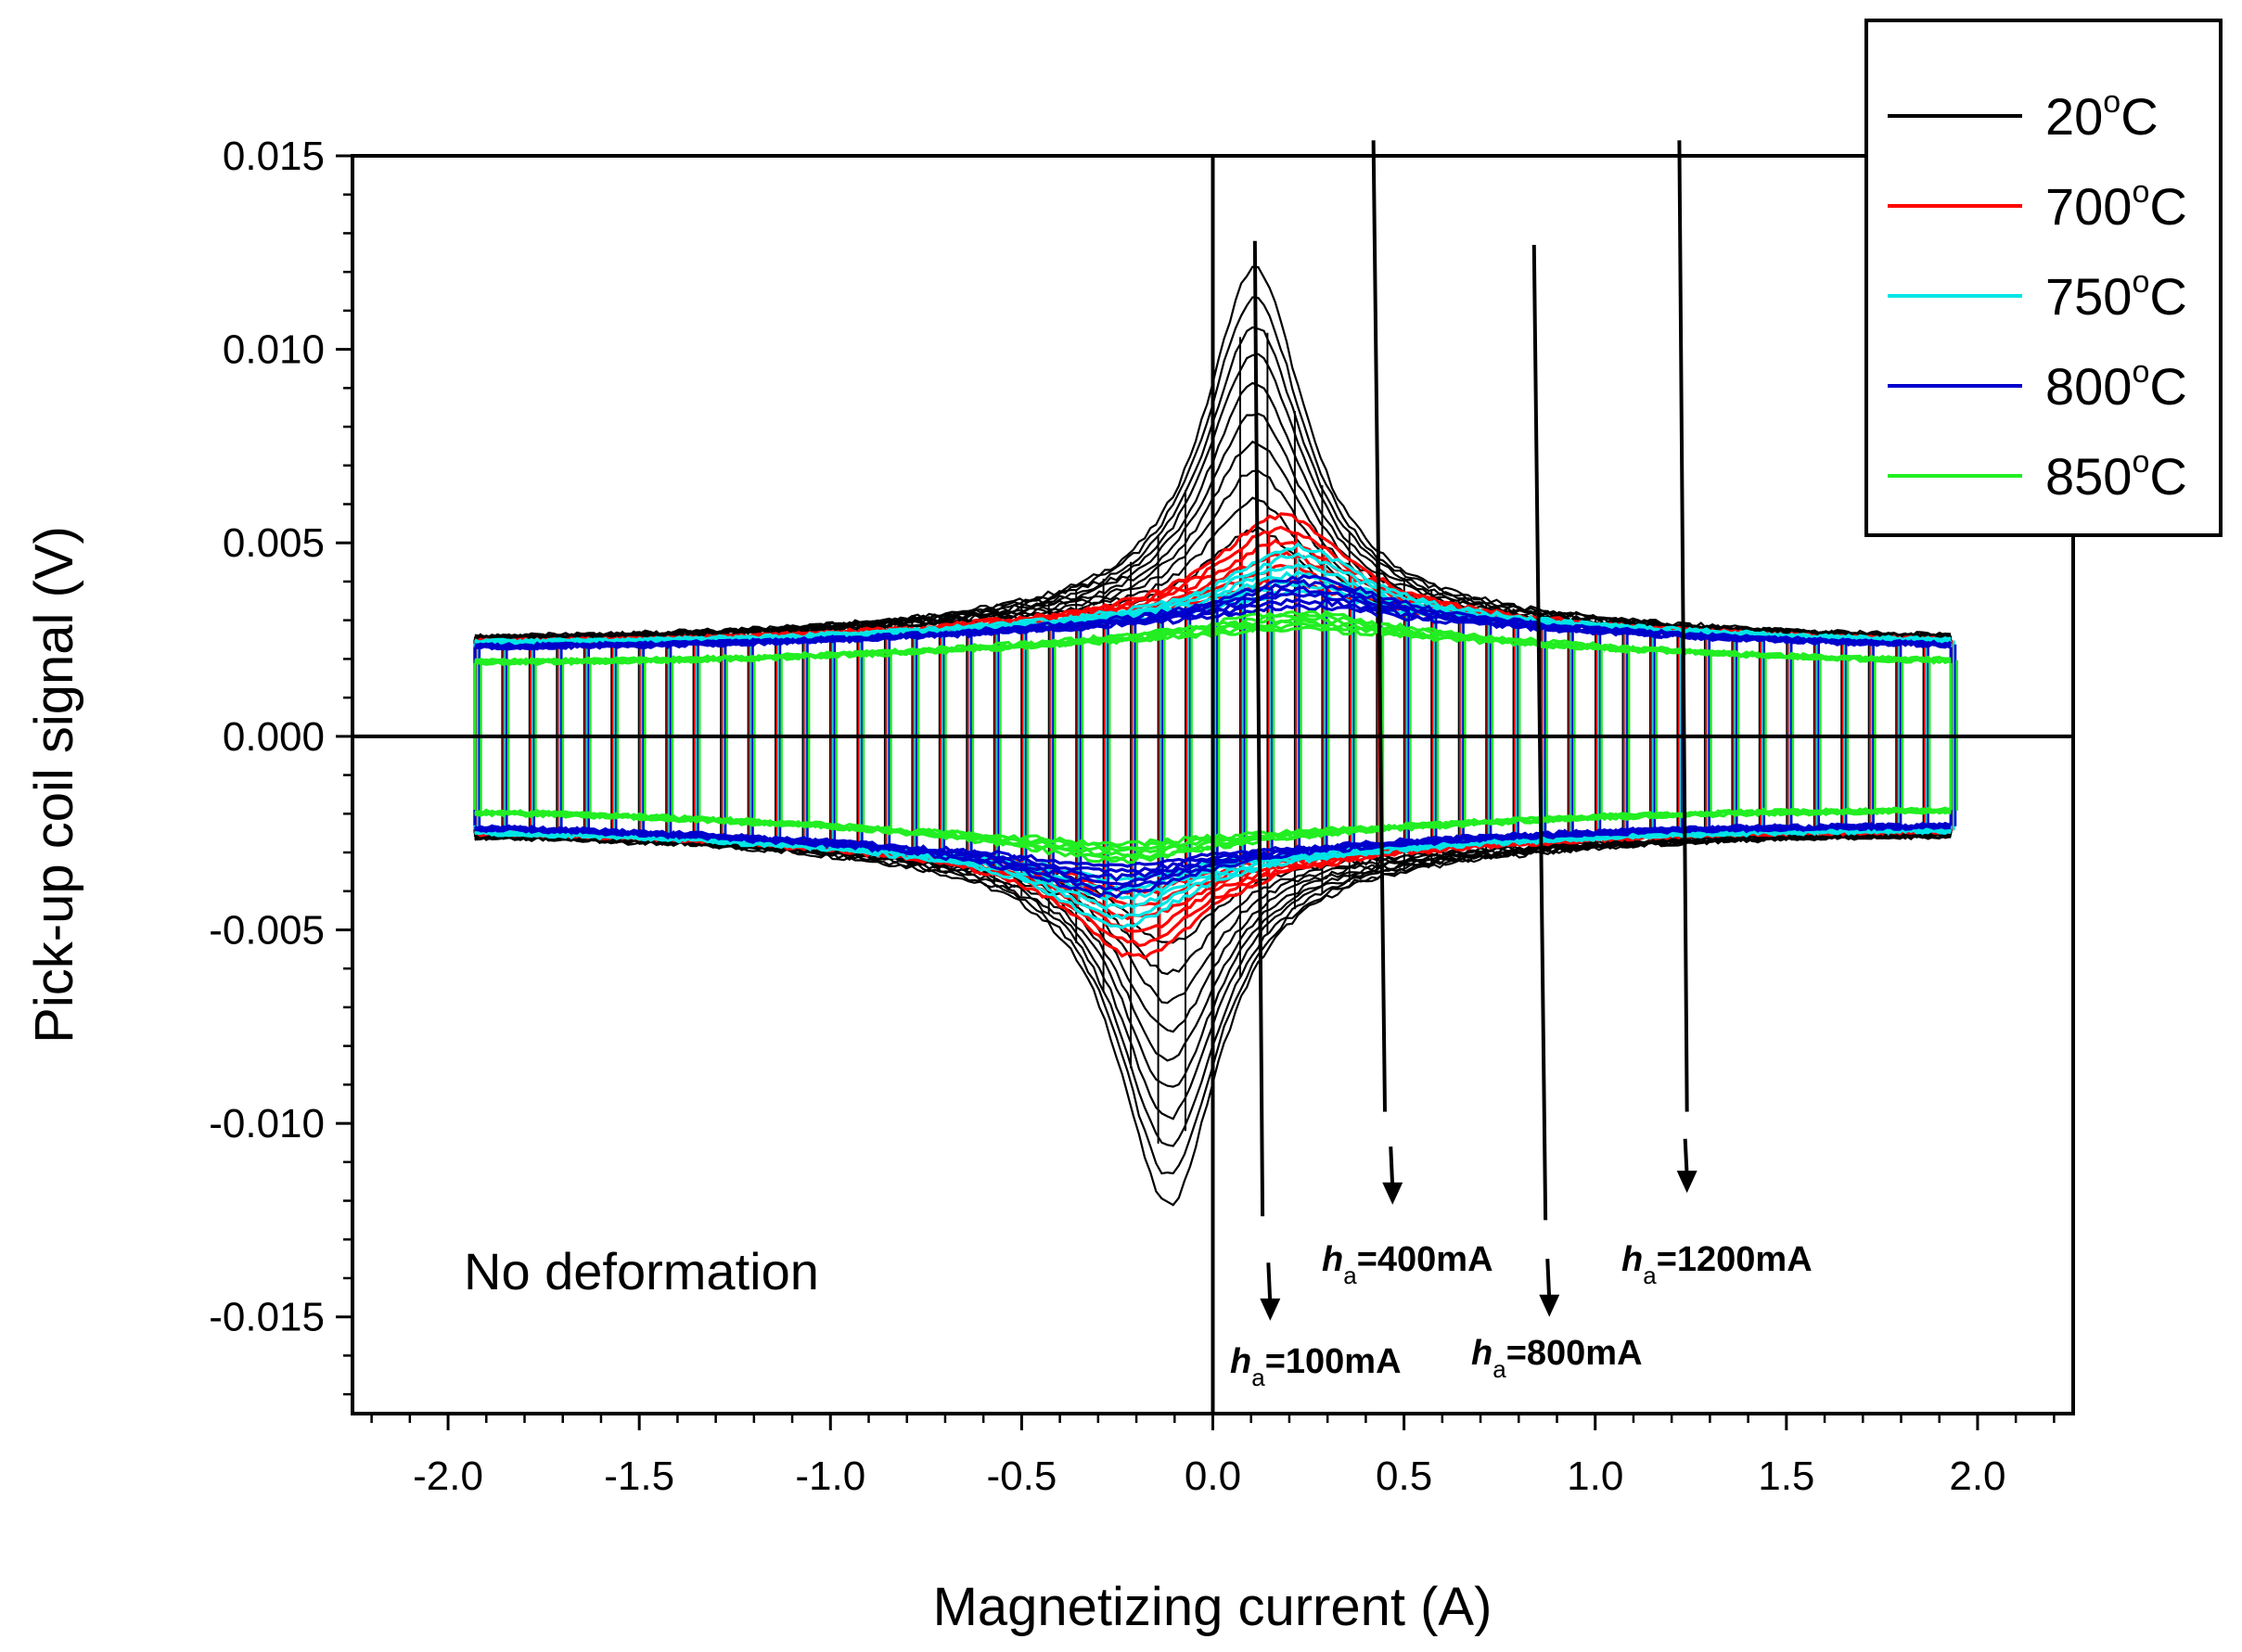  What do you see at coordinates (1735, 1259) in the screenshot?
I see `annotation-value: =1200mA` at bounding box center [1735, 1259].